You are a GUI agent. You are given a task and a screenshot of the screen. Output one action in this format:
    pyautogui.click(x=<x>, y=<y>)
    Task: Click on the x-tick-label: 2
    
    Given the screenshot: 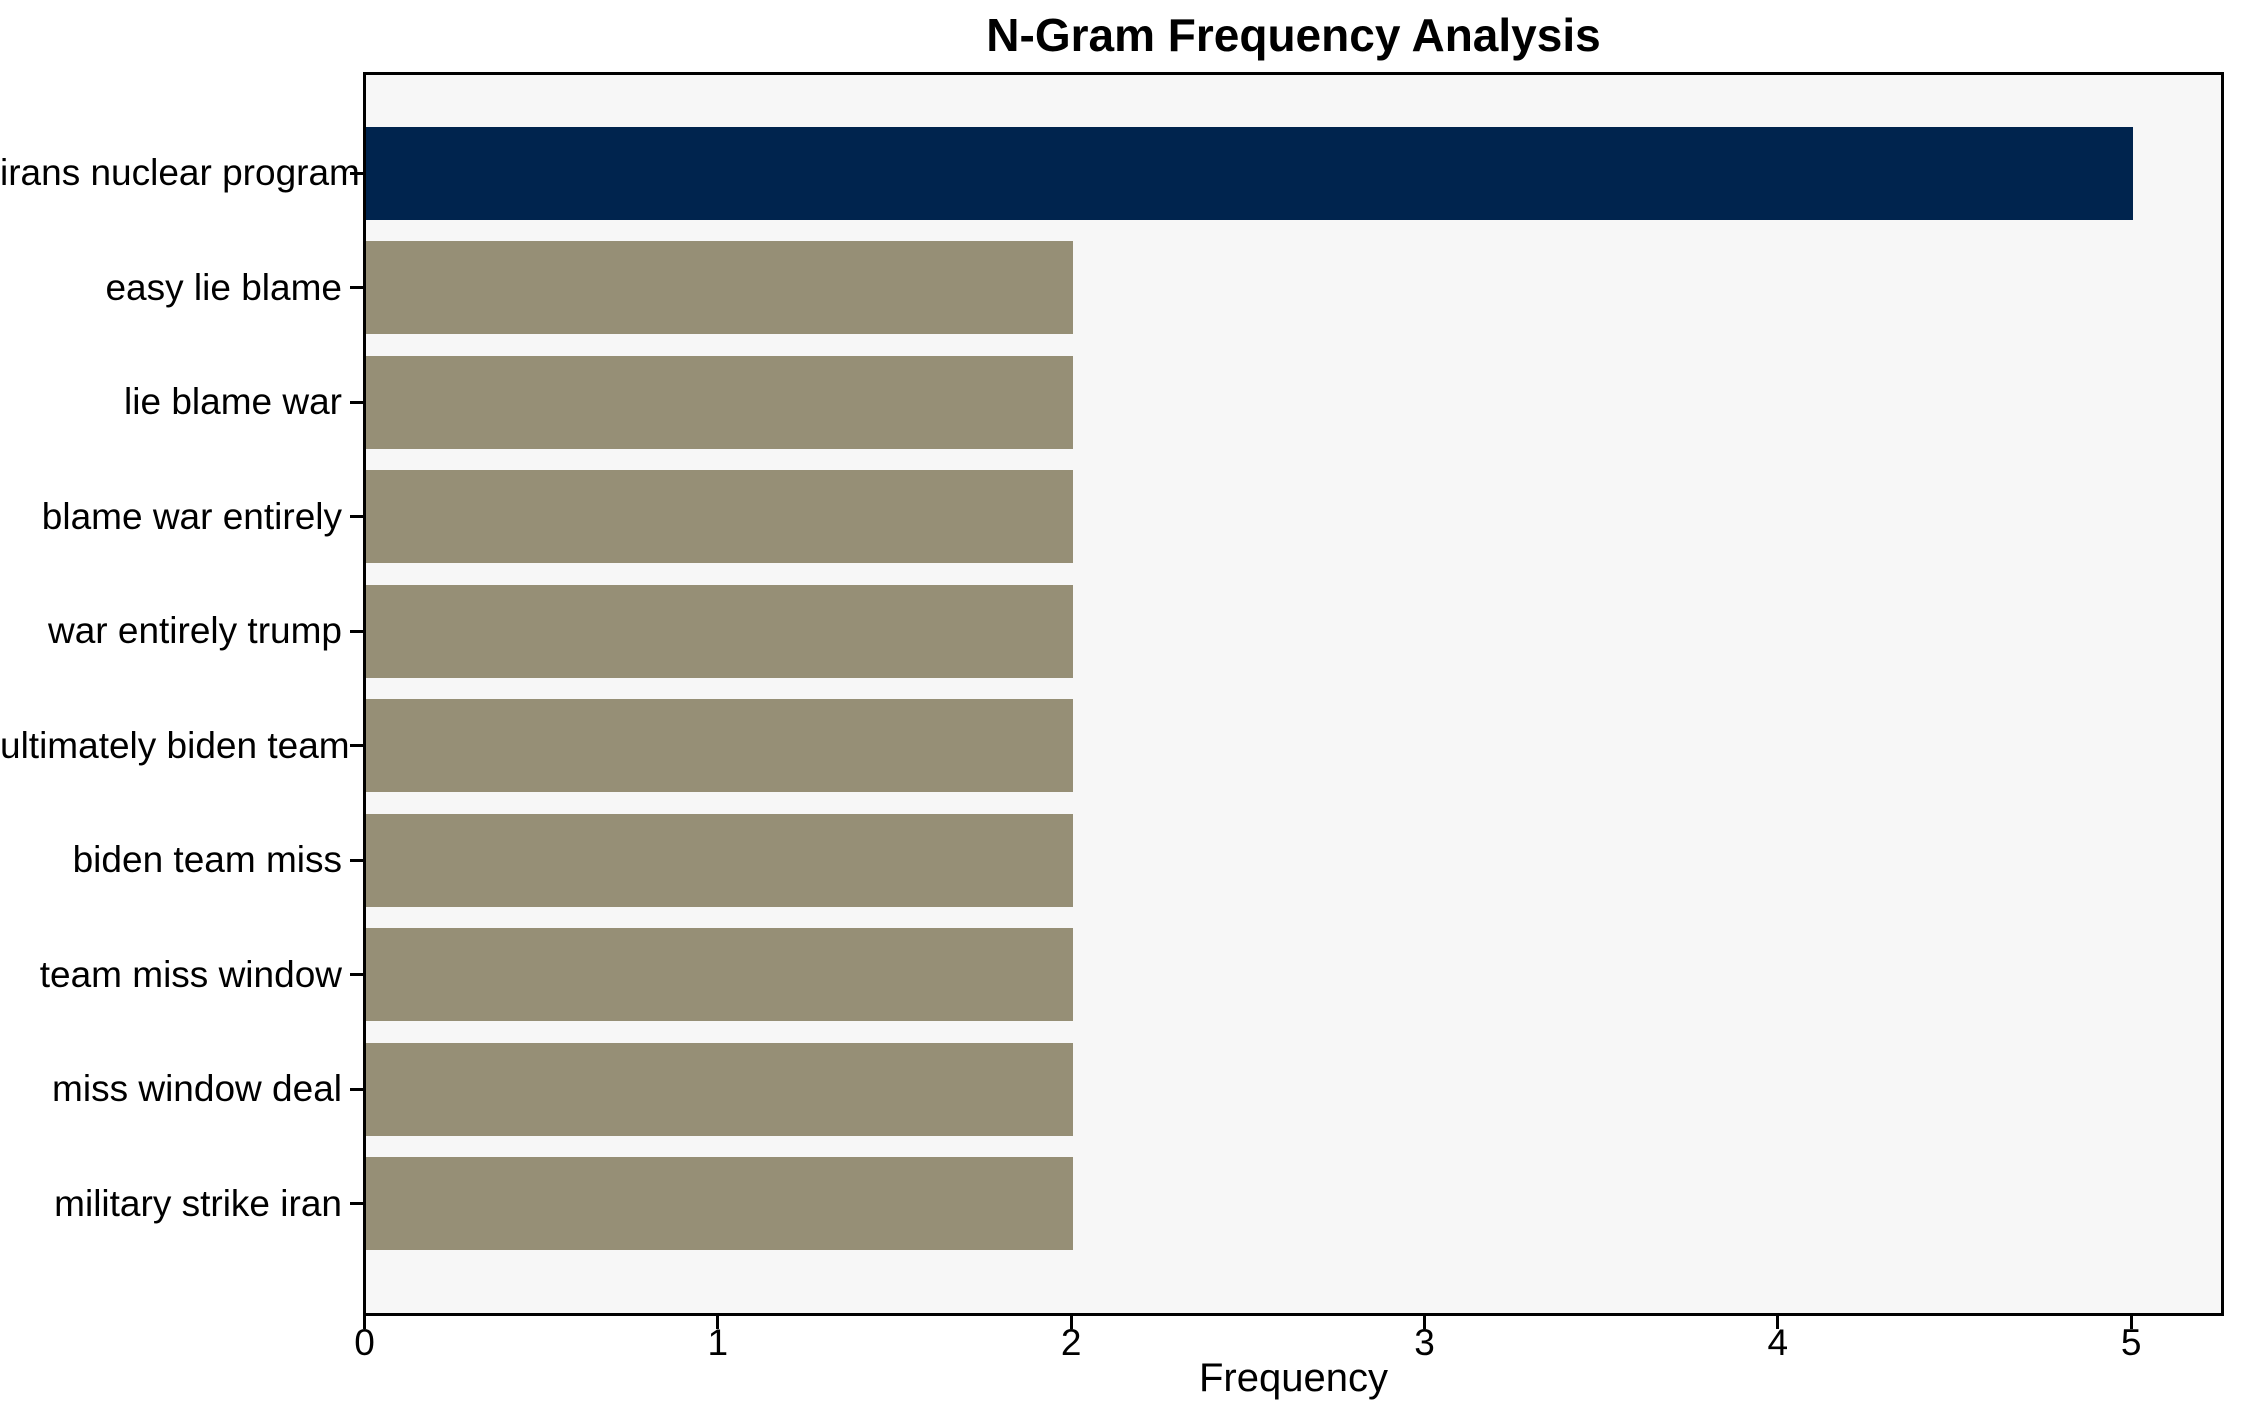 What is the action you would take?
    pyautogui.click(x=1071, y=1342)
    